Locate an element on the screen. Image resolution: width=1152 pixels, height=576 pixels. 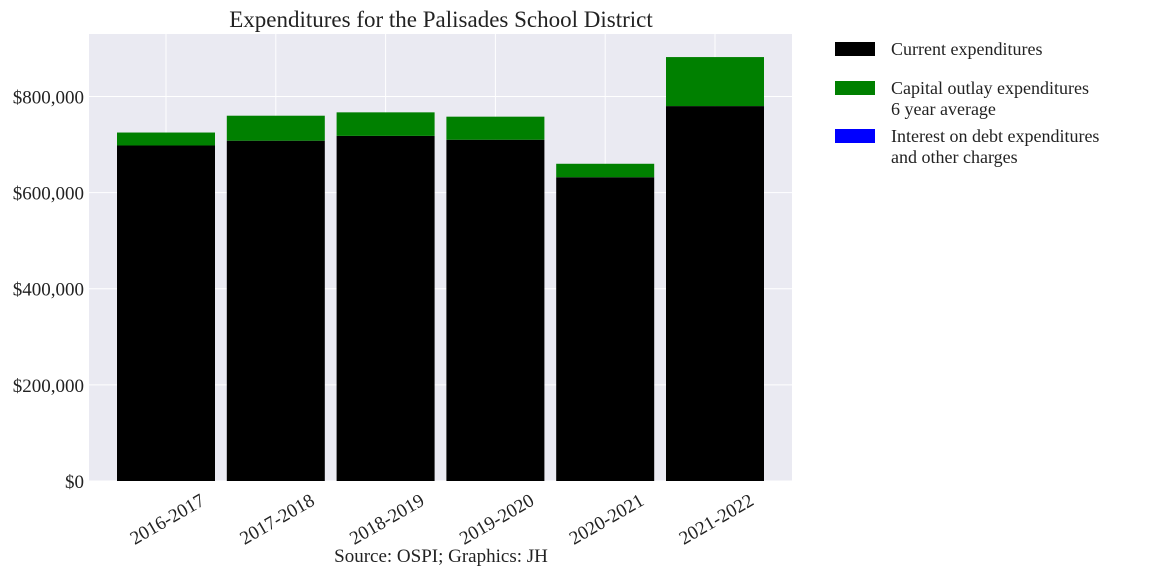
x-tick-label: 2016-2017 is located at coordinates (168, 519).